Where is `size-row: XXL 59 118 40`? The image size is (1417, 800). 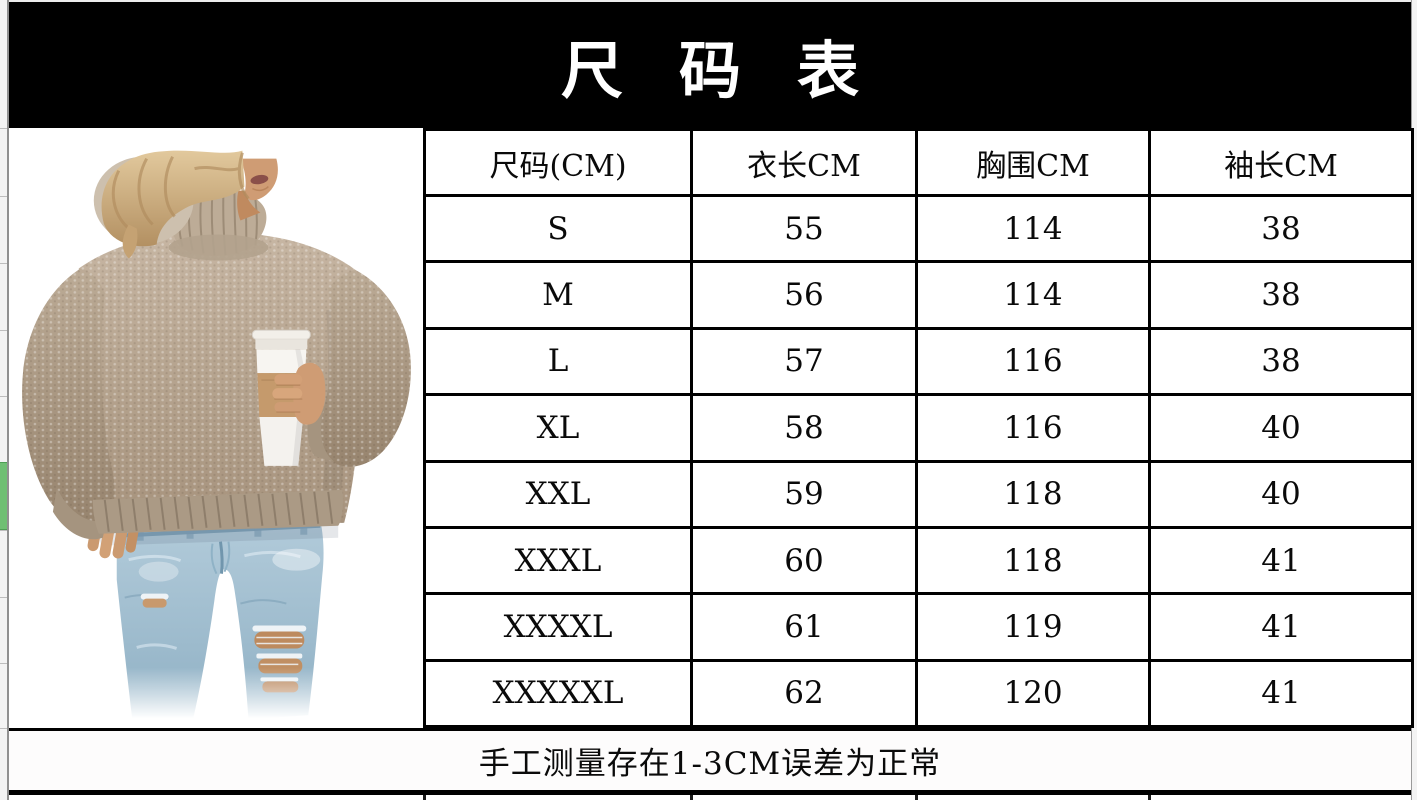
size-row: XXL 59 118 40 is located at coordinates (918, 494).